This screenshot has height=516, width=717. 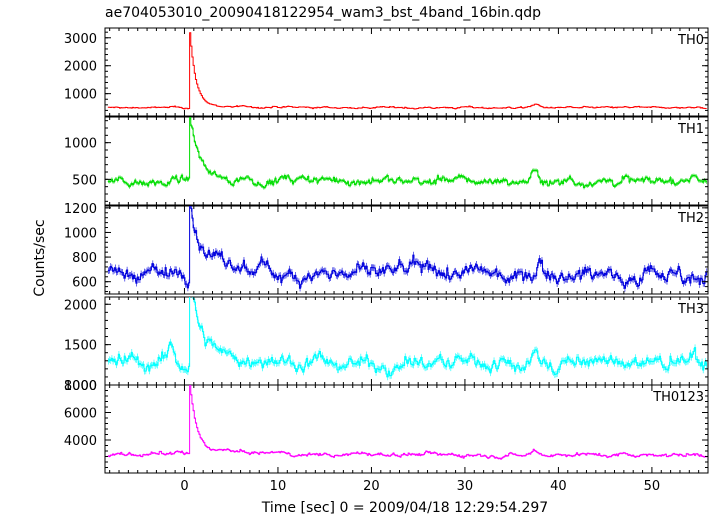 I want to click on x-tick-label: 30, so click(x=465, y=486).